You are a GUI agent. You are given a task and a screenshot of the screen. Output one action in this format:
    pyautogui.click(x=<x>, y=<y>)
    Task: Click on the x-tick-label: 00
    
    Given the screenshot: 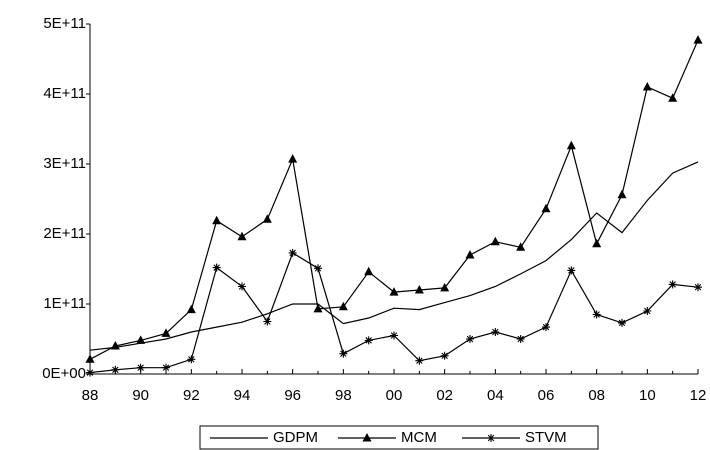 What is the action you would take?
    pyautogui.click(x=394, y=395)
    